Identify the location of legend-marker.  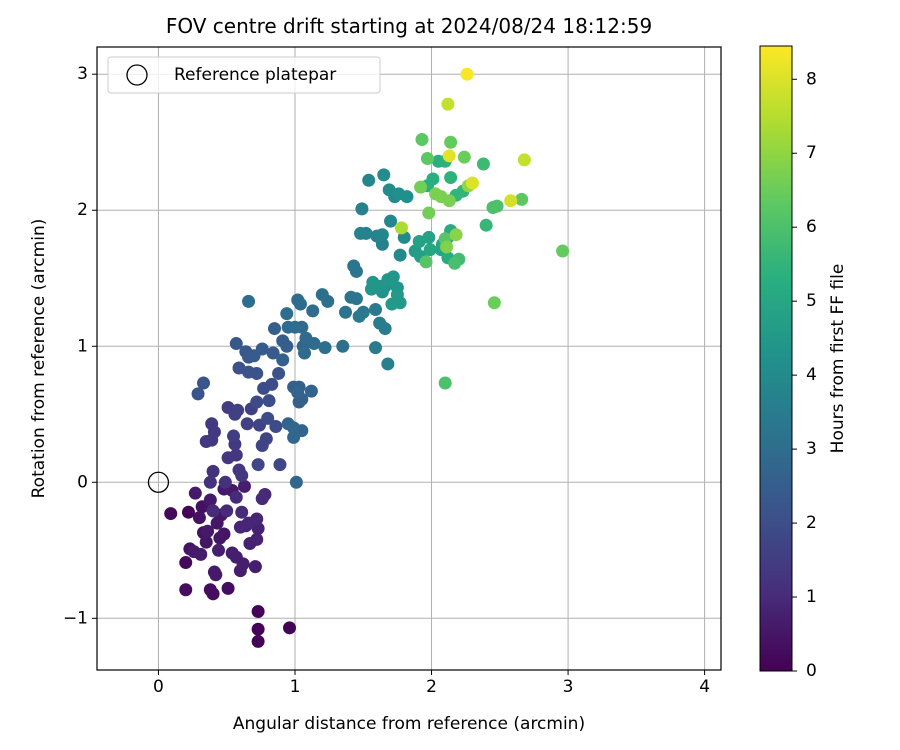
(137, 75).